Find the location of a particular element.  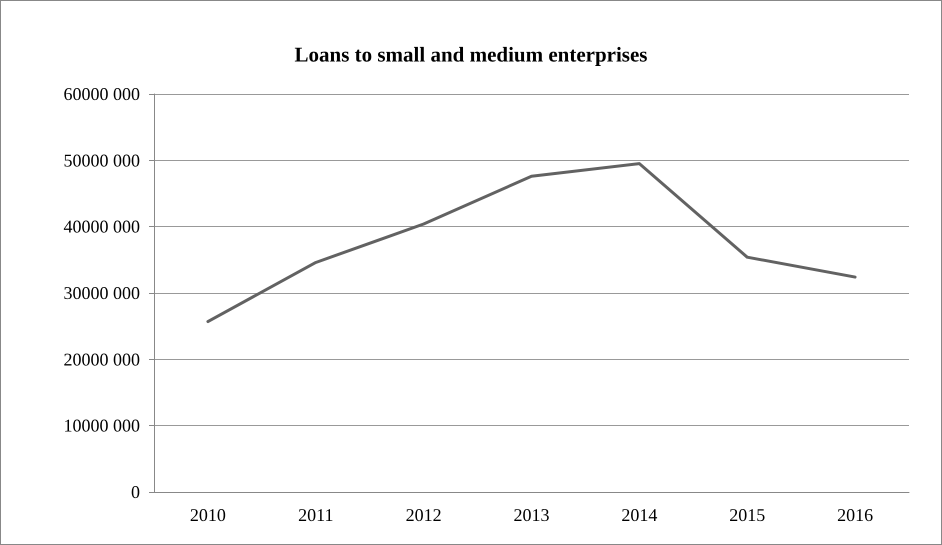

chart-title: Loans to small and medium enterprises is located at coordinates (471, 54).